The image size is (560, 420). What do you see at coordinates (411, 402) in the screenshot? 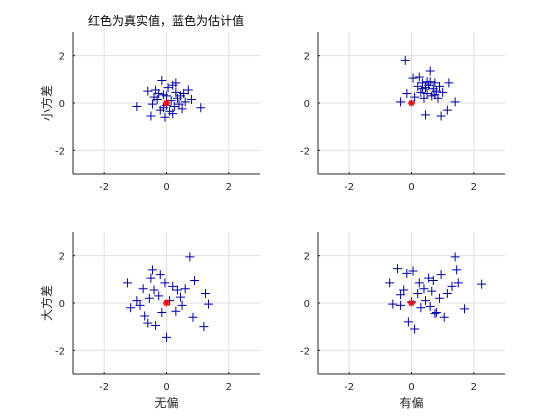
I see `x-axis-label: 有偏` at bounding box center [411, 402].